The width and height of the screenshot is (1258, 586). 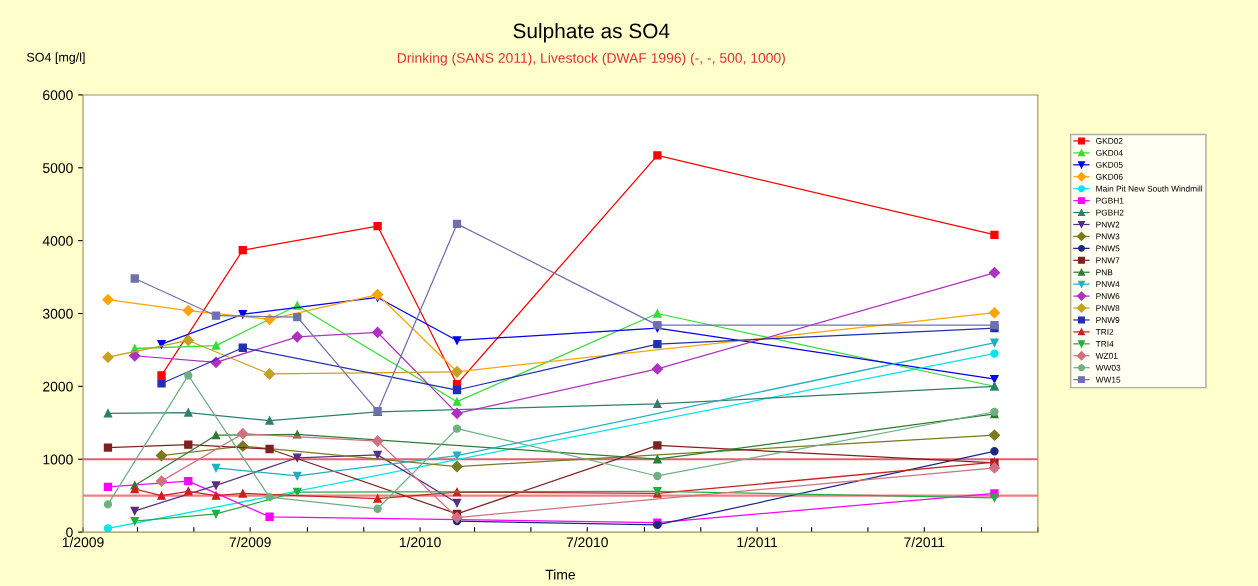 What do you see at coordinates (1108, 236) in the screenshot?
I see `legend-label: PNW3` at bounding box center [1108, 236].